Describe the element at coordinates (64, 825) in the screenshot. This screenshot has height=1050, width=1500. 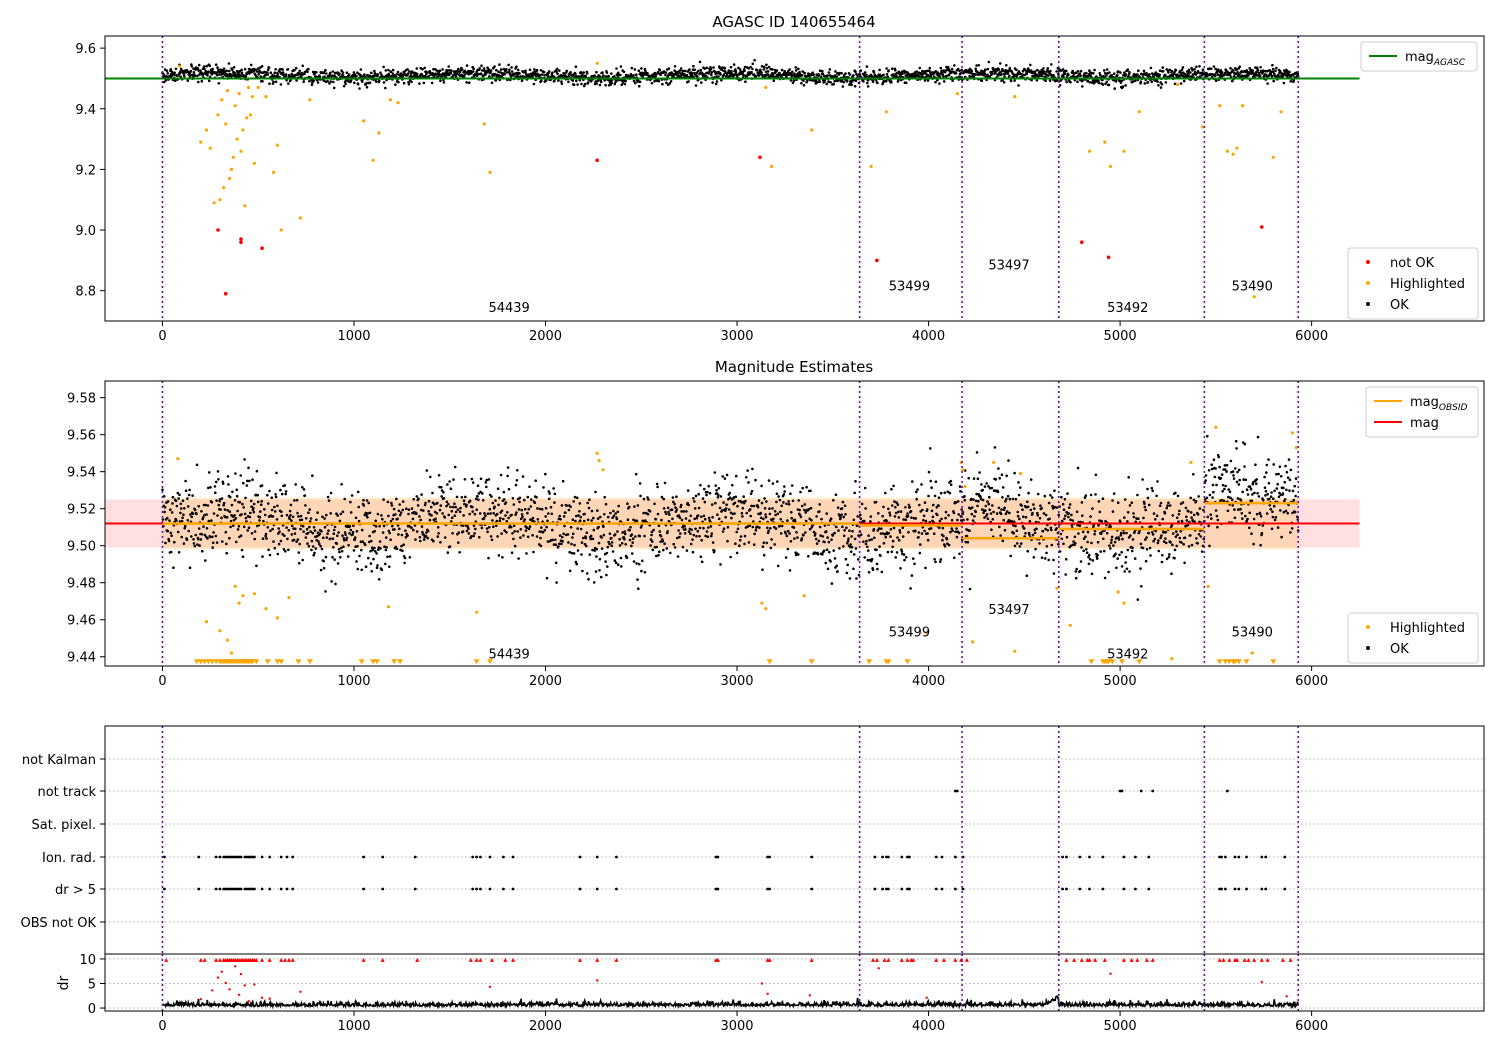
I see `flag-category-label: Sat. pixel.` at that location.